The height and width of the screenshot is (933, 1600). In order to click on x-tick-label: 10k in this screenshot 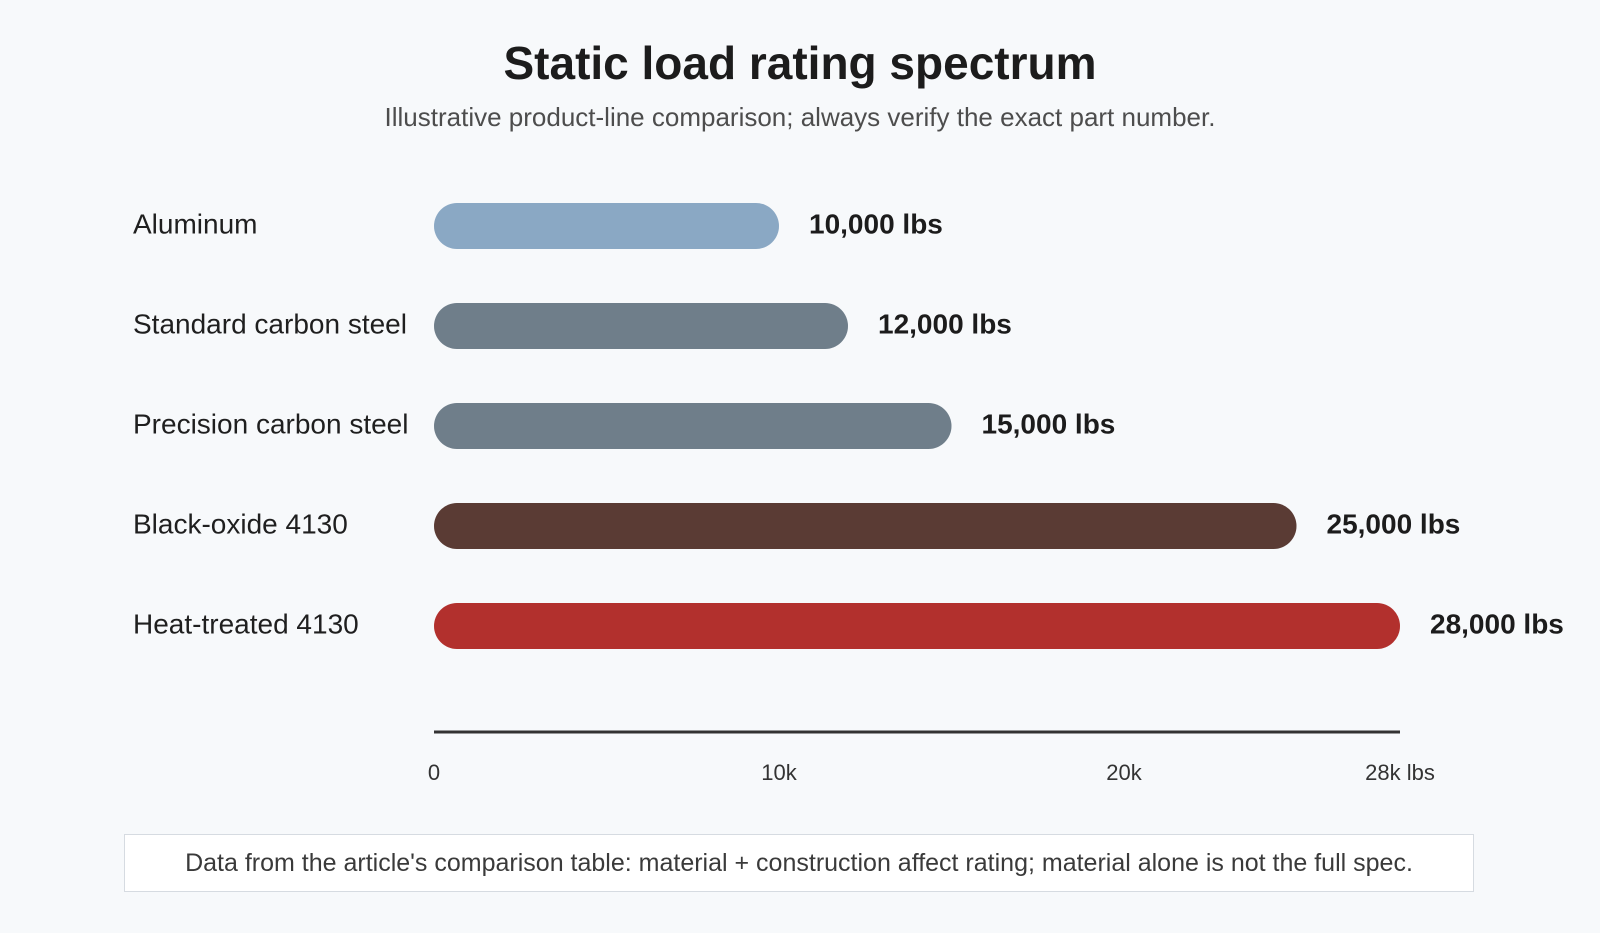, I will do `click(779, 772)`.